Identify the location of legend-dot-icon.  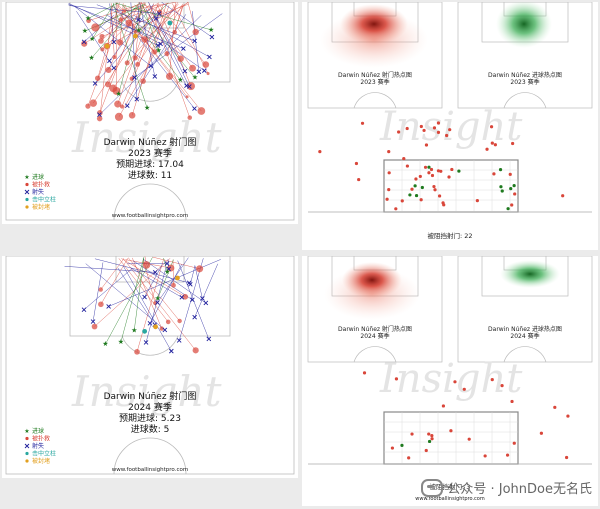
(27, 207).